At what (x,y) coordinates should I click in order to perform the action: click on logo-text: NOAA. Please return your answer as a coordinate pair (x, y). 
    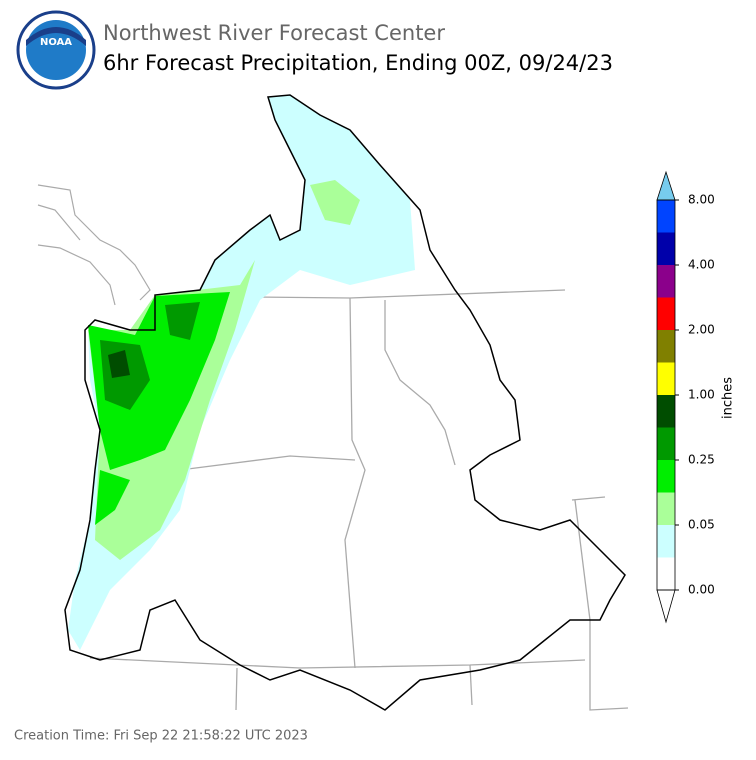
    Looking at the image, I should click on (56, 42).